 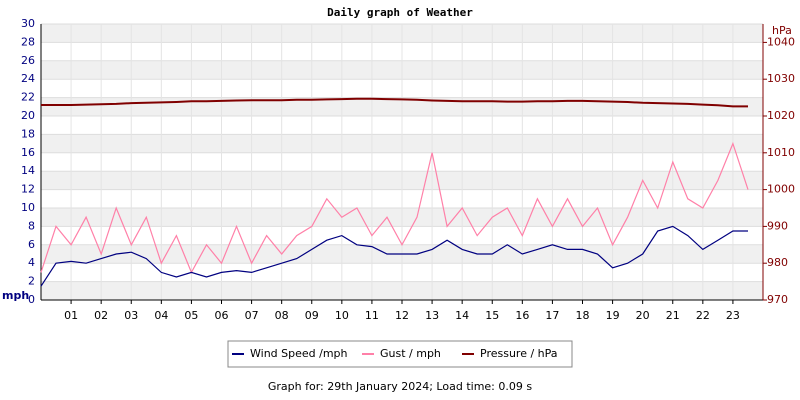 What do you see at coordinates (519, 353) in the screenshot?
I see `legend-label: Pressure / hPa` at bounding box center [519, 353].